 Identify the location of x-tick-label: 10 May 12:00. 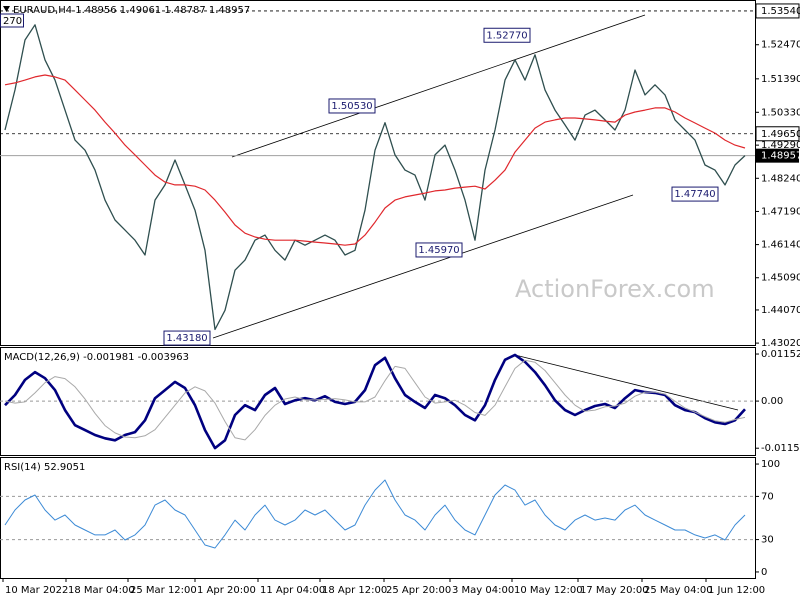
(548, 590).